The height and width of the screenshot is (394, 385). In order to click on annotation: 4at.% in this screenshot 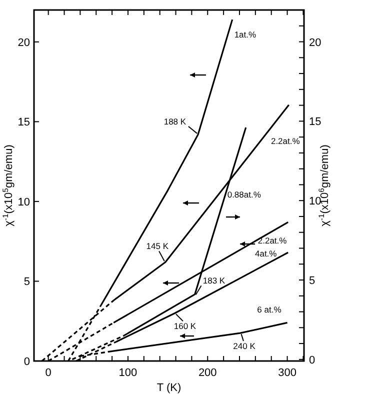, I will do `click(266, 253)`.